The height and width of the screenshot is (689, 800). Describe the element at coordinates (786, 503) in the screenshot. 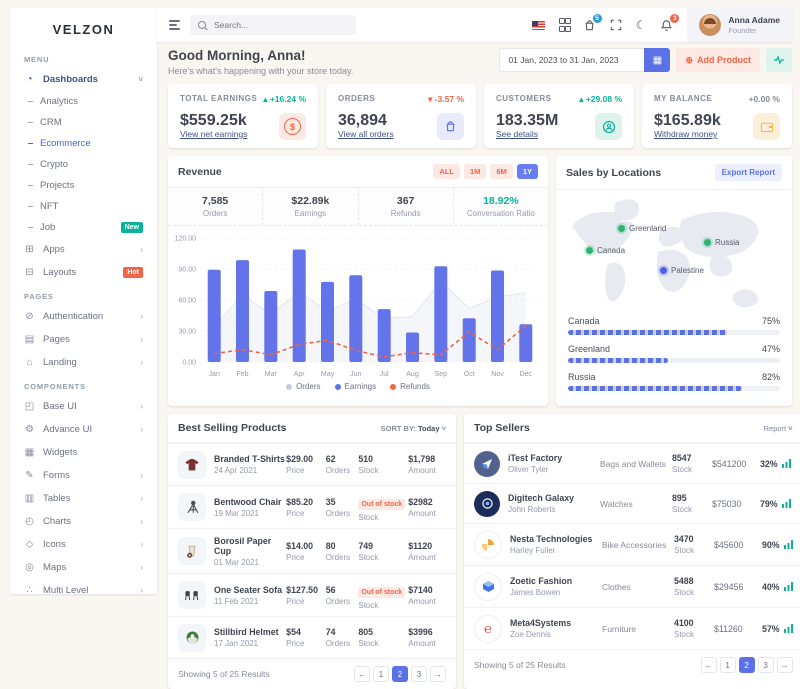

I see `mini-bars-icon` at that location.